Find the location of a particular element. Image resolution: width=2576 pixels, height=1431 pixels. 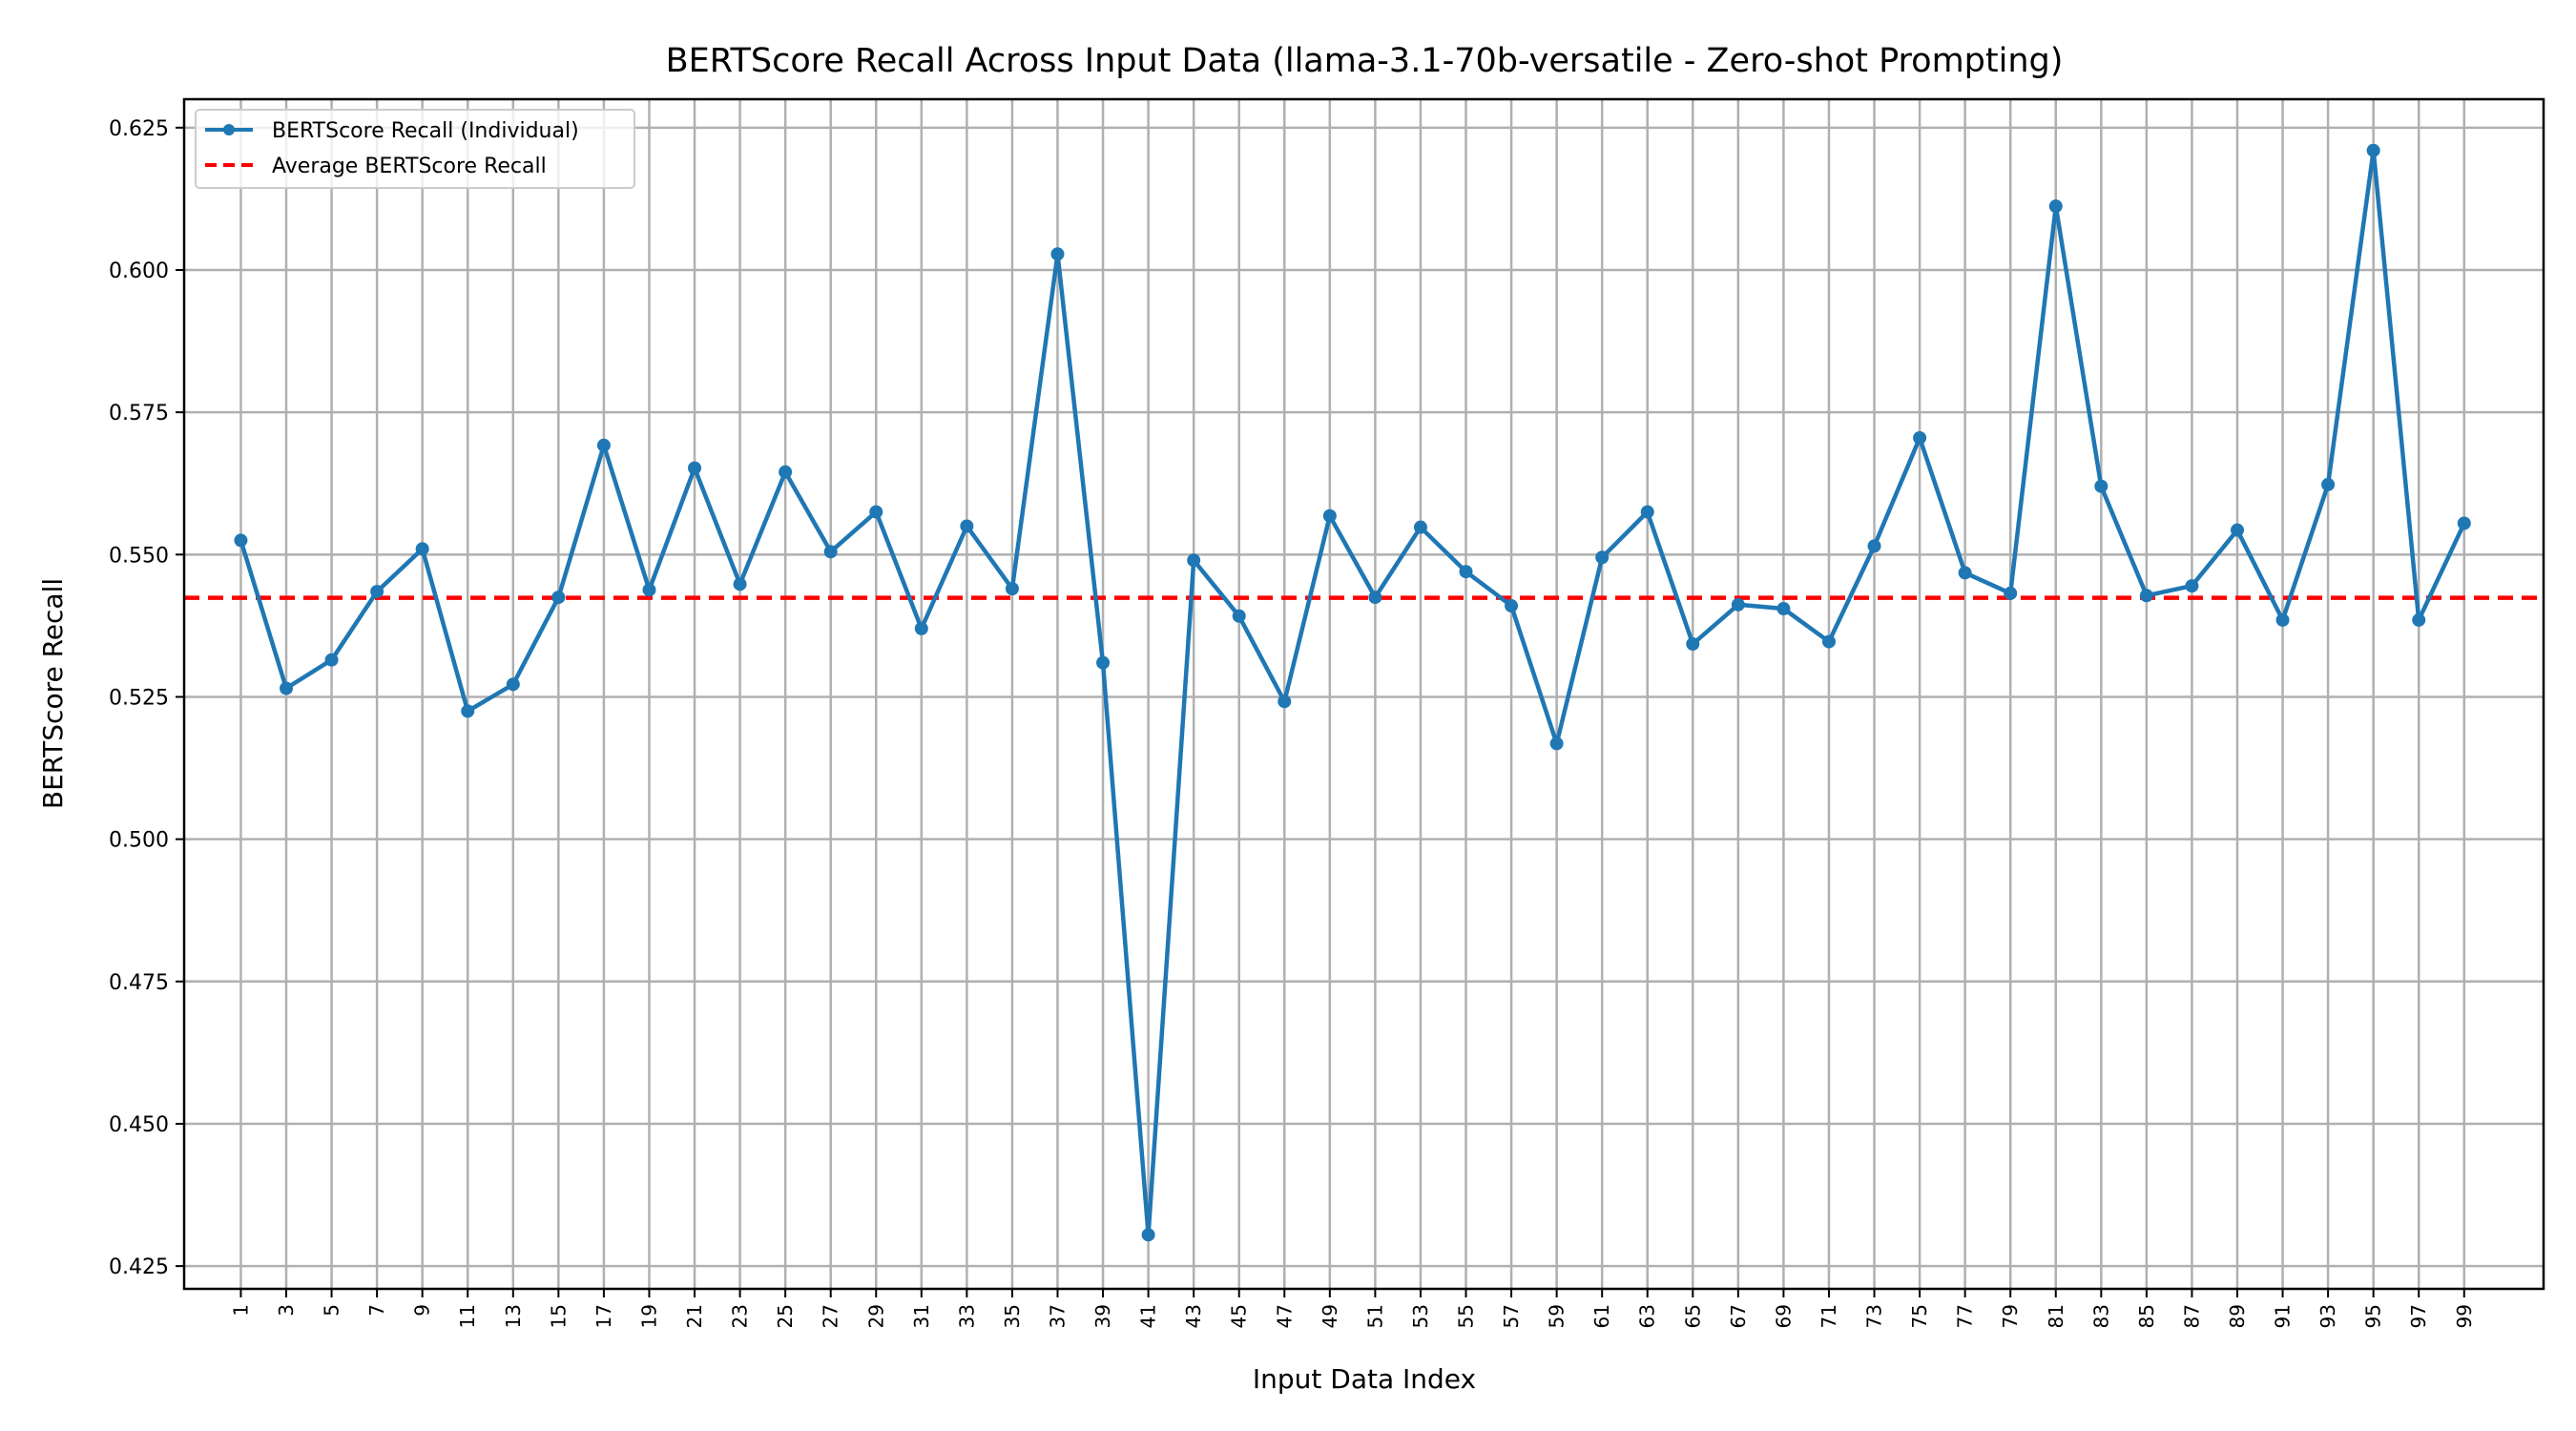

x-tick-label: 69 is located at coordinates (1783, 1316).